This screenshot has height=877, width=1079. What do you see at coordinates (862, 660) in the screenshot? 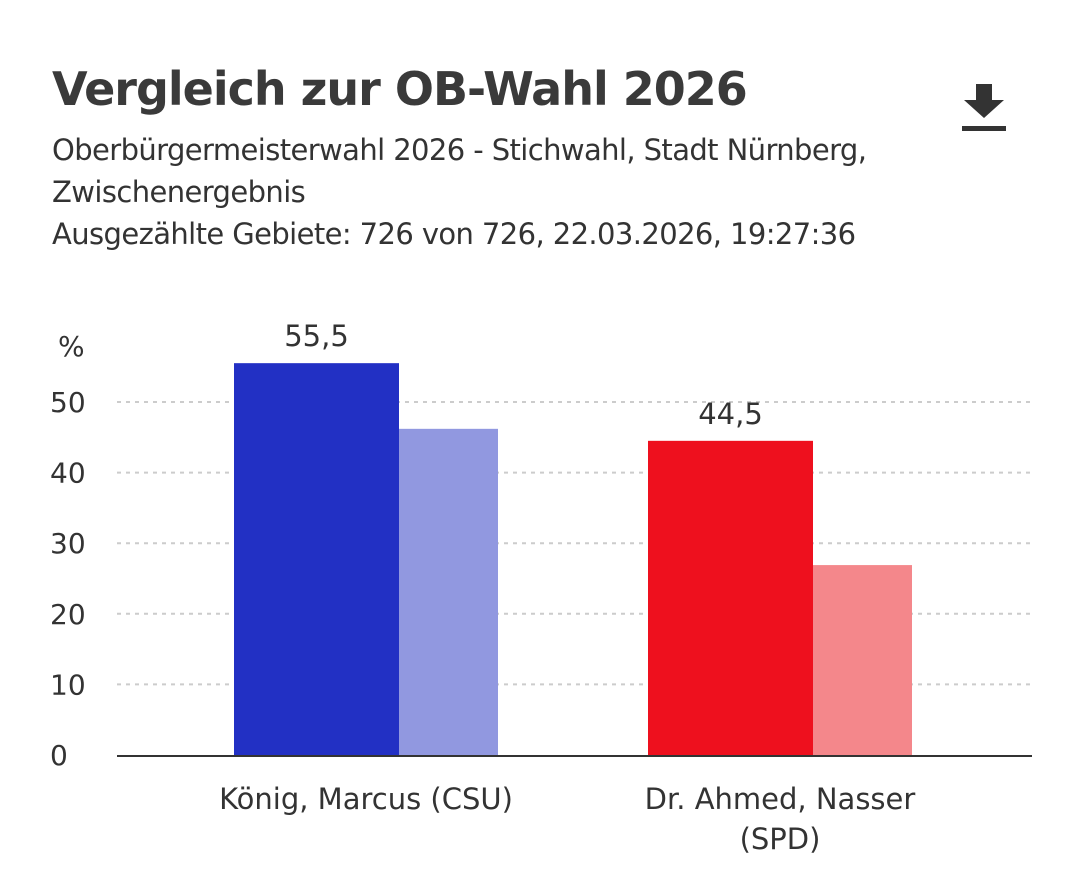
I see `bar-spd-first-round` at bounding box center [862, 660].